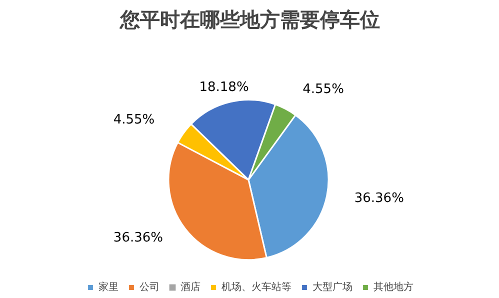 This screenshot has width=499, height=298. I want to click on legend-label: 机场、火车站等, so click(257, 287).